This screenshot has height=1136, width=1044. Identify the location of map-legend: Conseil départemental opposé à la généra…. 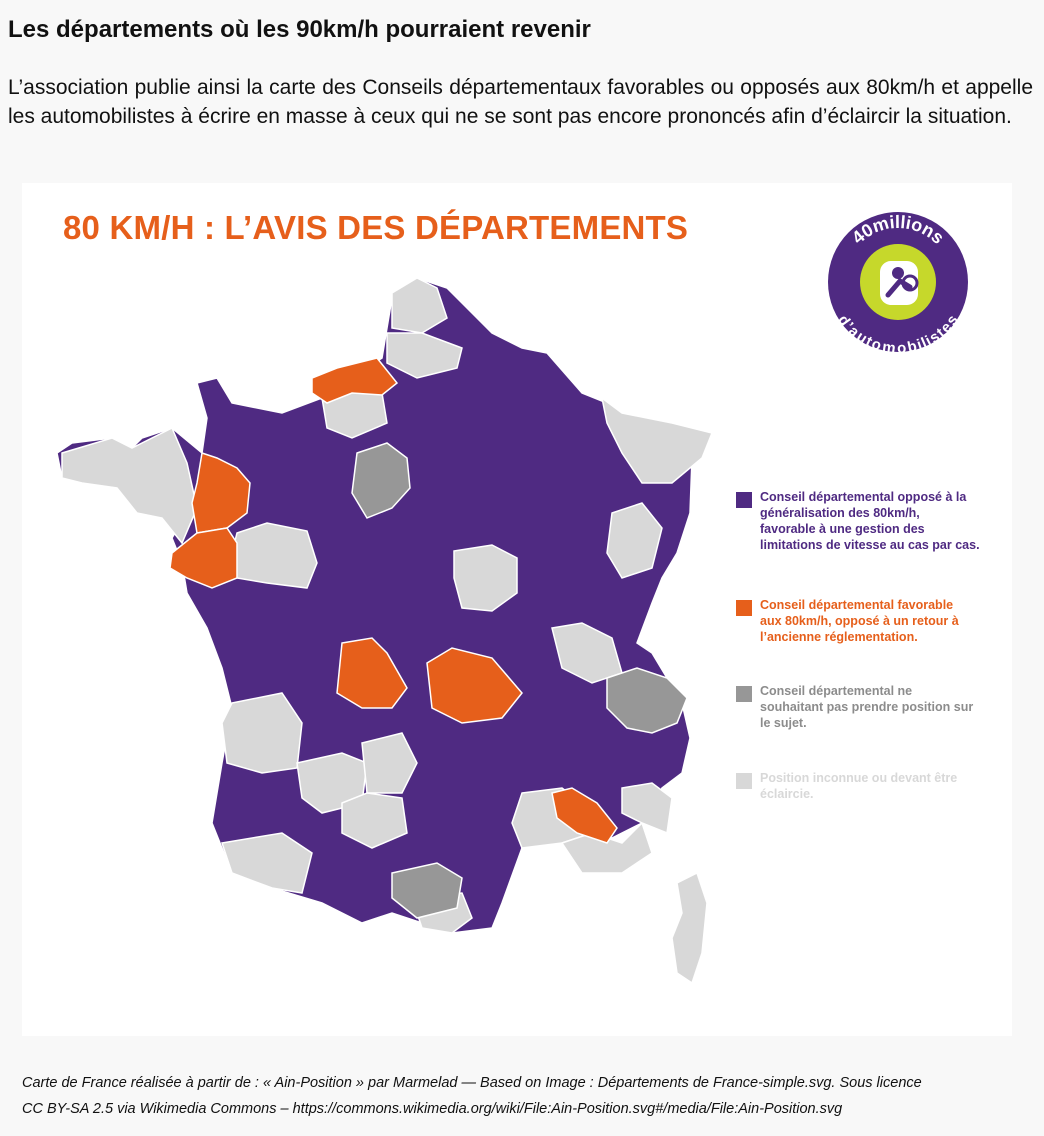
(861, 645).